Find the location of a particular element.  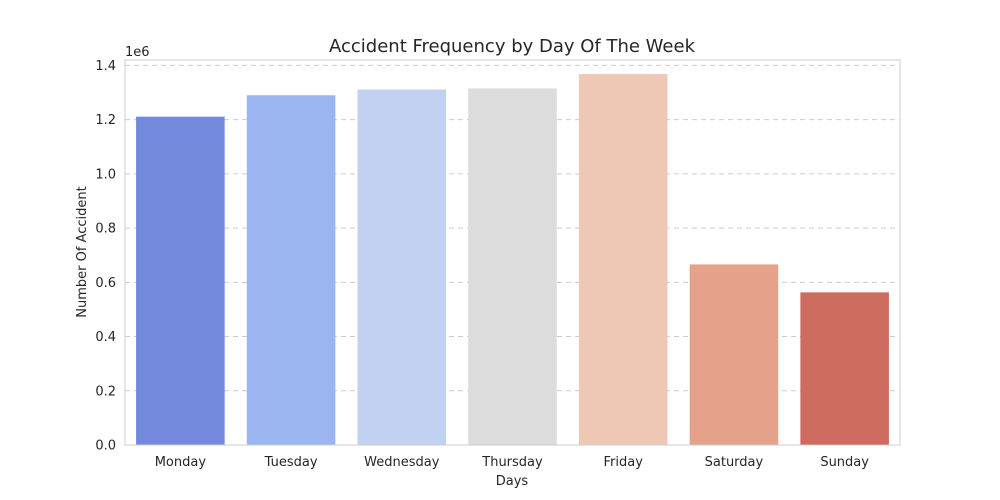

bar-tuesday is located at coordinates (291, 270).